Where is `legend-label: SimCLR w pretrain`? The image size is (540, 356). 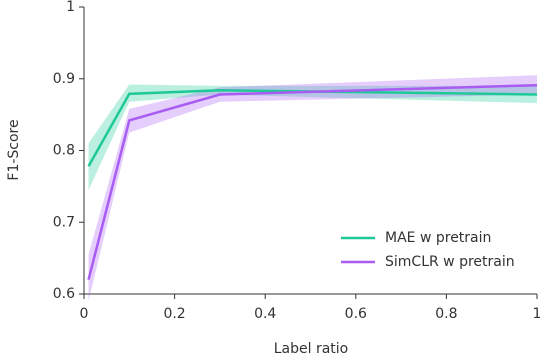 legend-label: SimCLR w pretrain is located at coordinates (450, 262).